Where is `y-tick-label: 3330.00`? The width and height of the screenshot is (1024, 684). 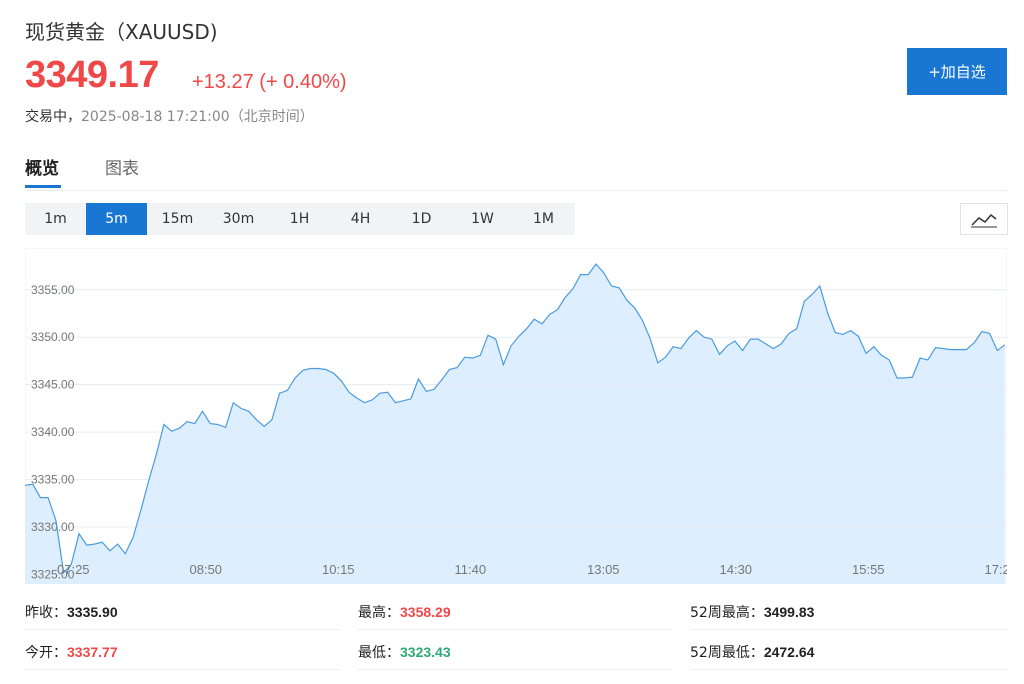
y-tick-label: 3330.00 is located at coordinates (53, 527).